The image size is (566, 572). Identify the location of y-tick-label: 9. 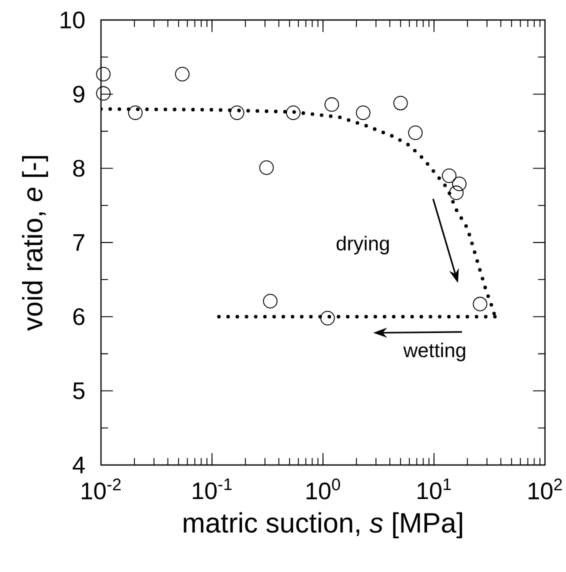
(78, 94).